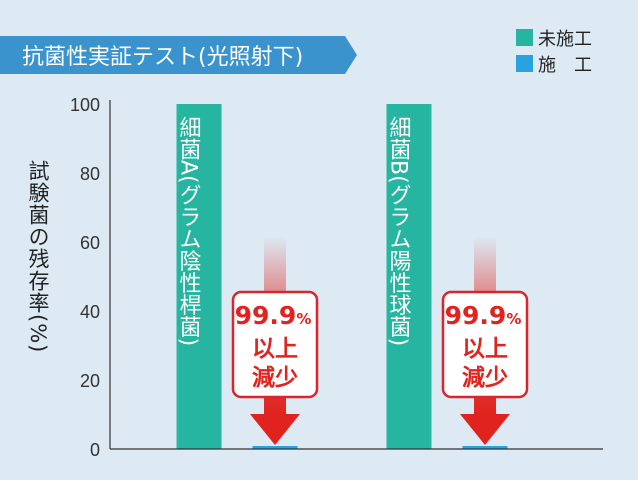  Describe the element at coordinates (85, 105) in the screenshot. I see `y-tick-label: 100` at that location.